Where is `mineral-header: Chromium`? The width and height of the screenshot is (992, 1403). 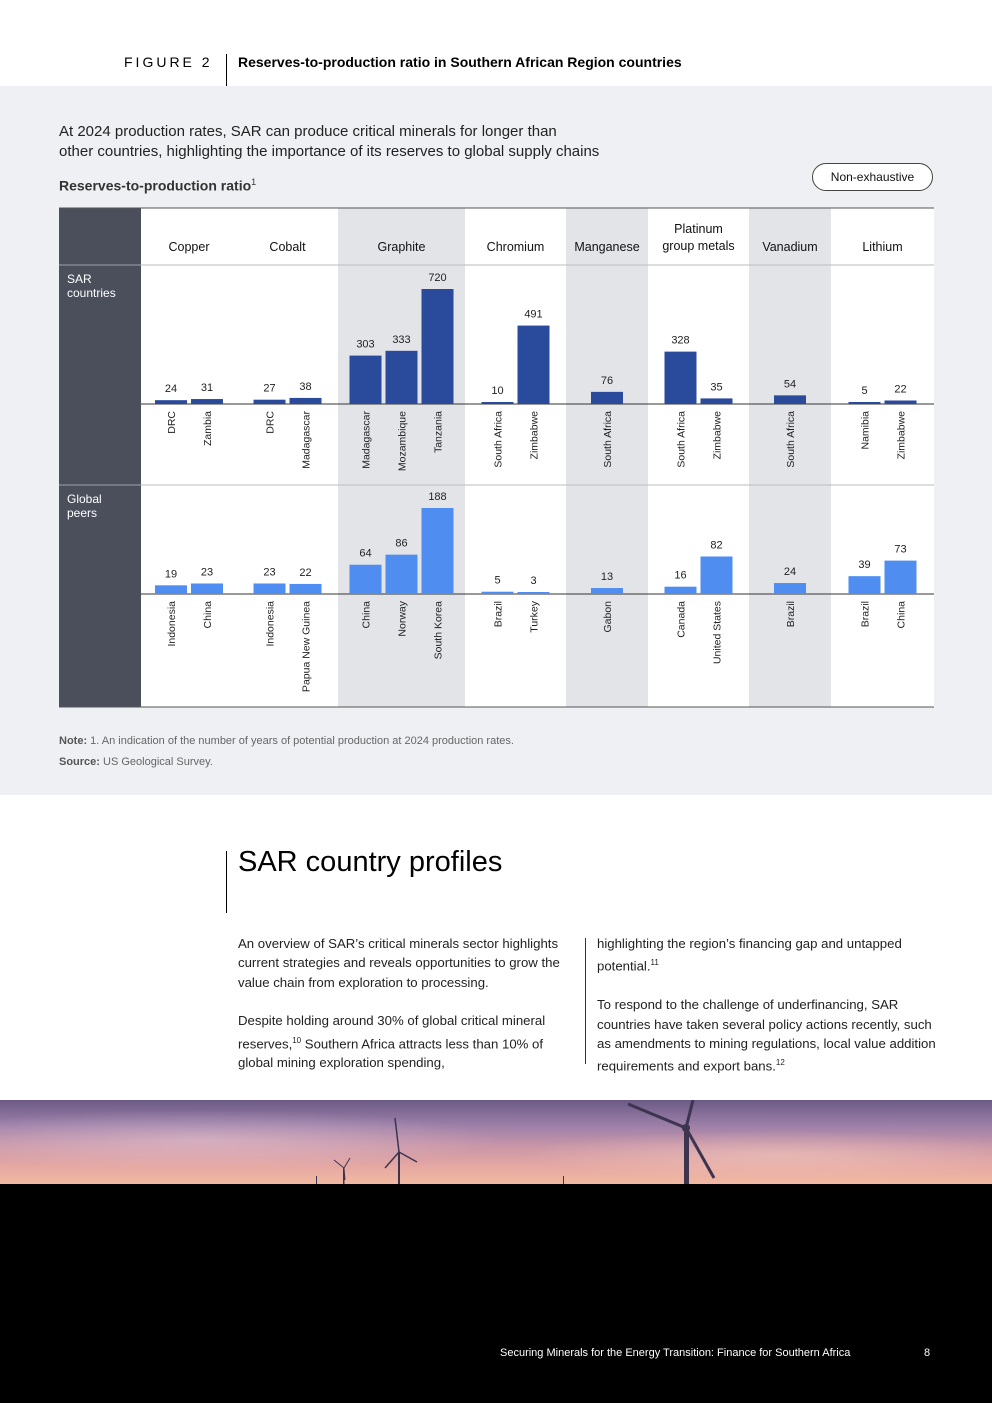
mineral-header: Chromium is located at coordinates (516, 247).